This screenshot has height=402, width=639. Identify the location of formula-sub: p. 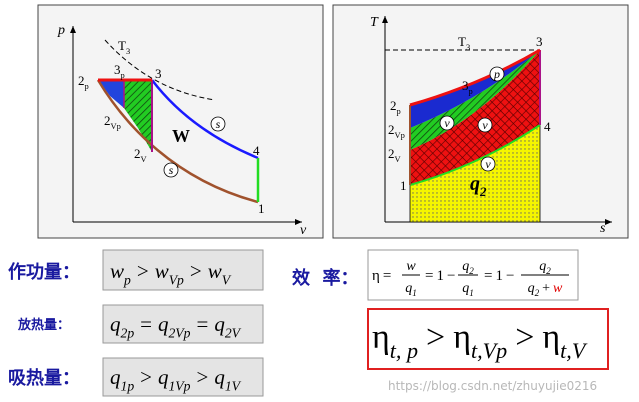
(127, 279).